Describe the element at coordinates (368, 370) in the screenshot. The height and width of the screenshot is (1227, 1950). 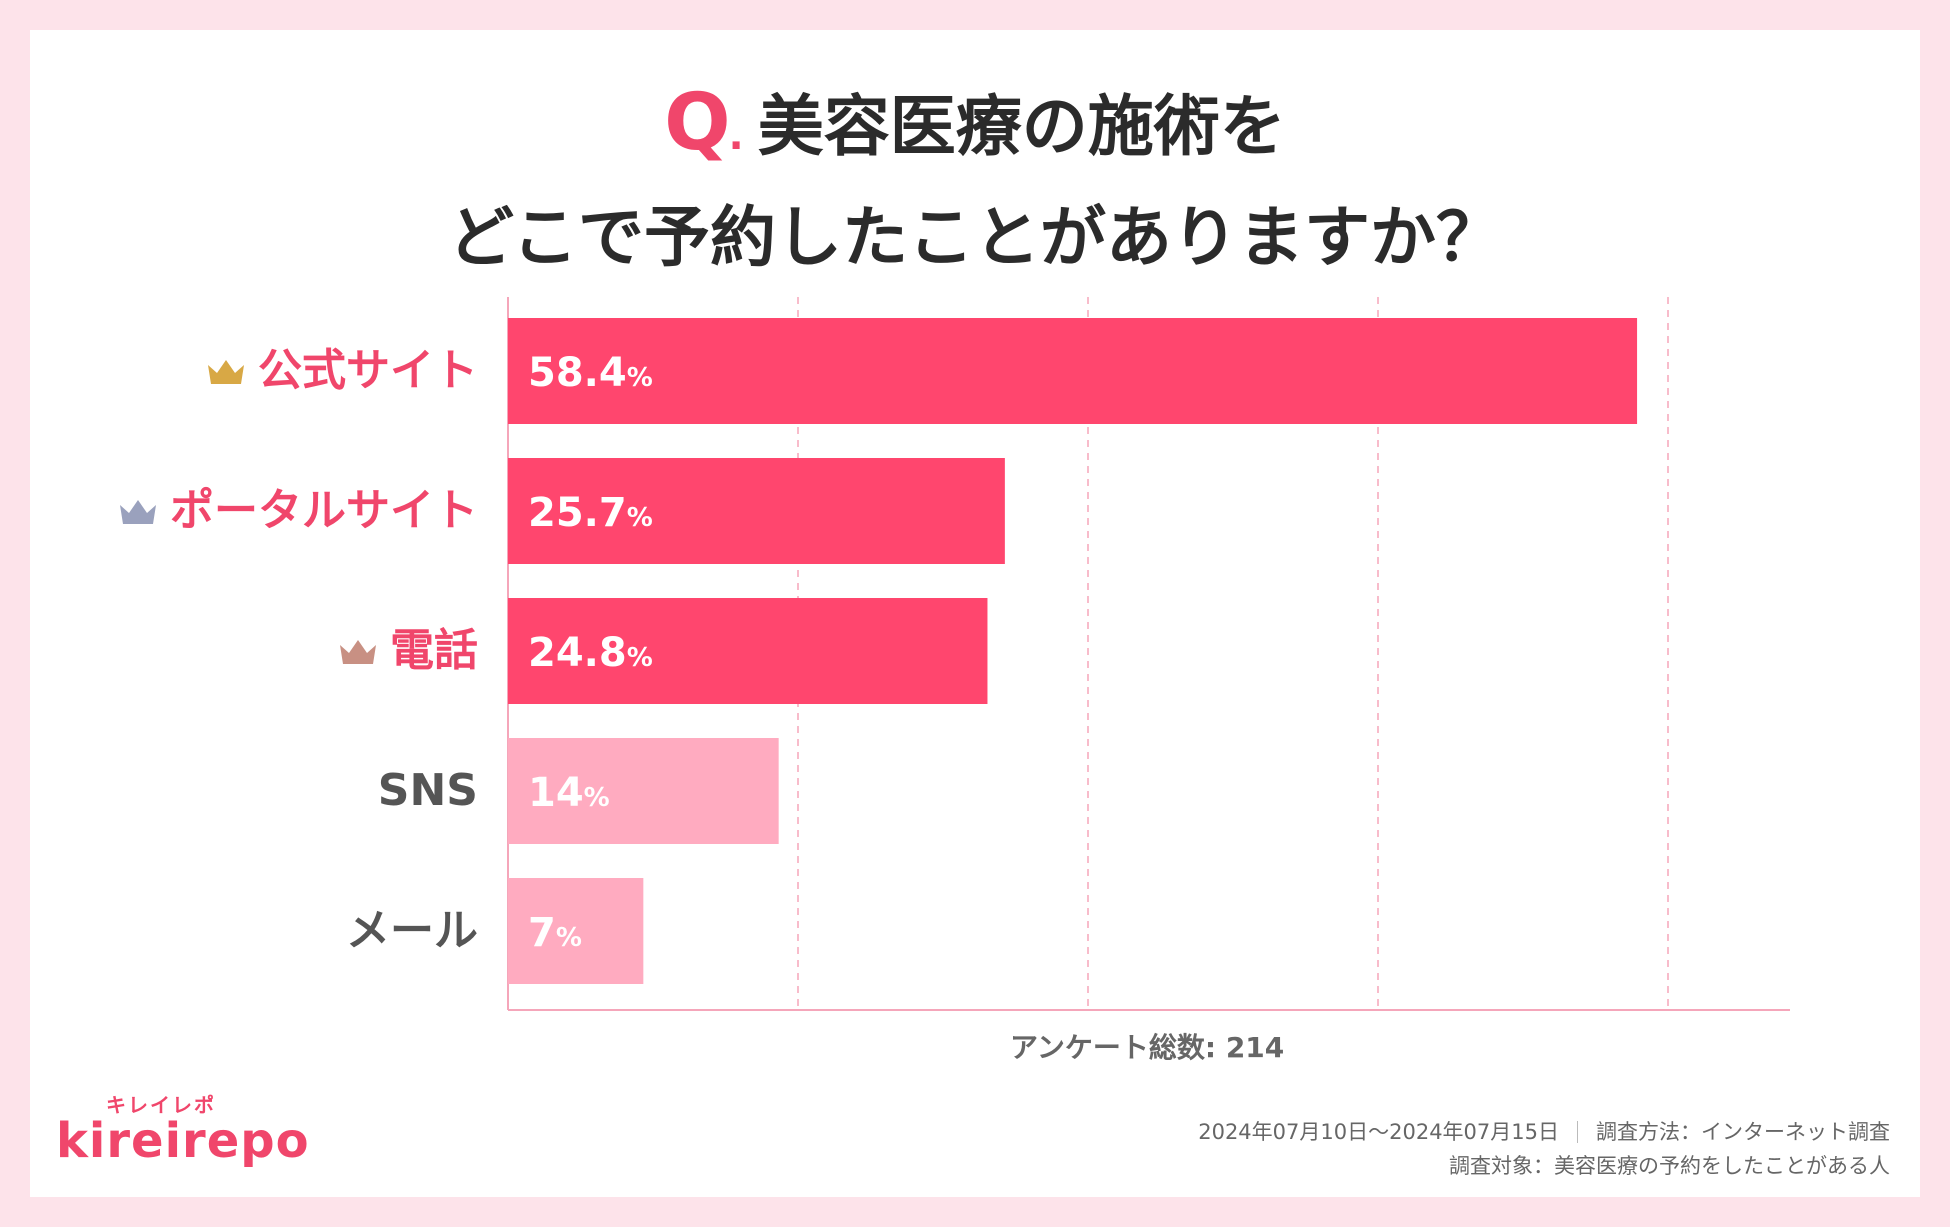
I see `category-text: 公式サイト` at that location.